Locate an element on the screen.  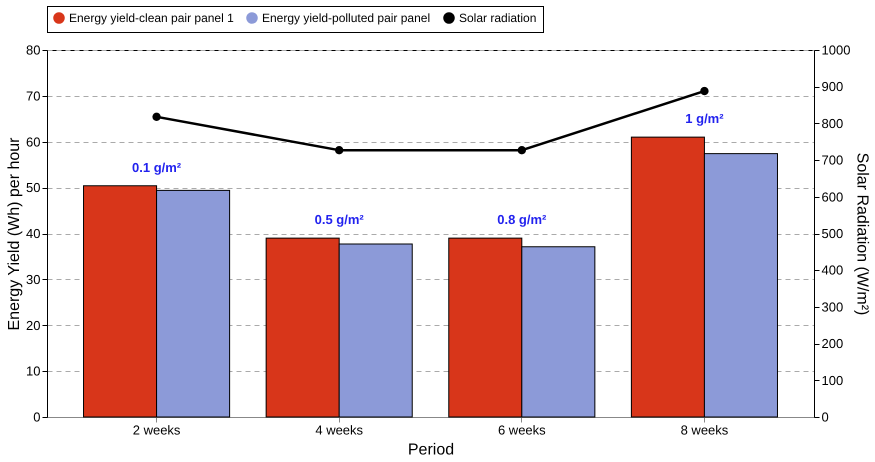
y2-tick-label: 500 is located at coordinates (833, 233).